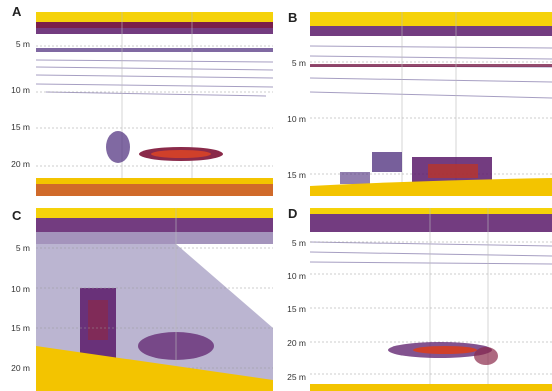 This screenshot has height=391, width=552. Describe the element at coordinates (293, 17) in the screenshot. I see `panel-label: B` at that location.